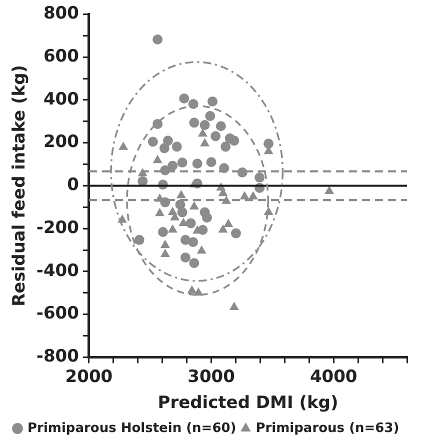  I want to click on y-tick-label: 0, so click(73, 185).